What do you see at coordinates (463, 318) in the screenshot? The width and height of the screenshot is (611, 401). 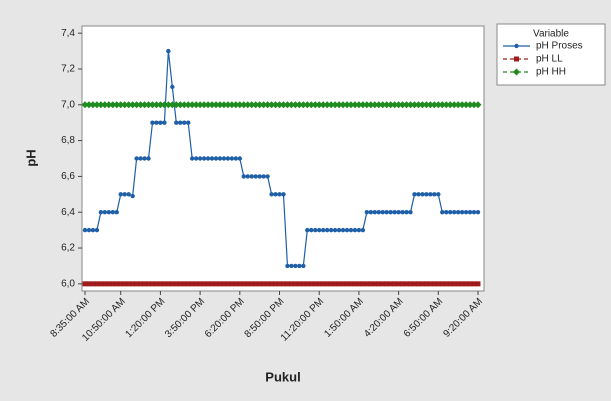 I see `x-tick-label: 9:20:00 AM` at bounding box center [463, 318].